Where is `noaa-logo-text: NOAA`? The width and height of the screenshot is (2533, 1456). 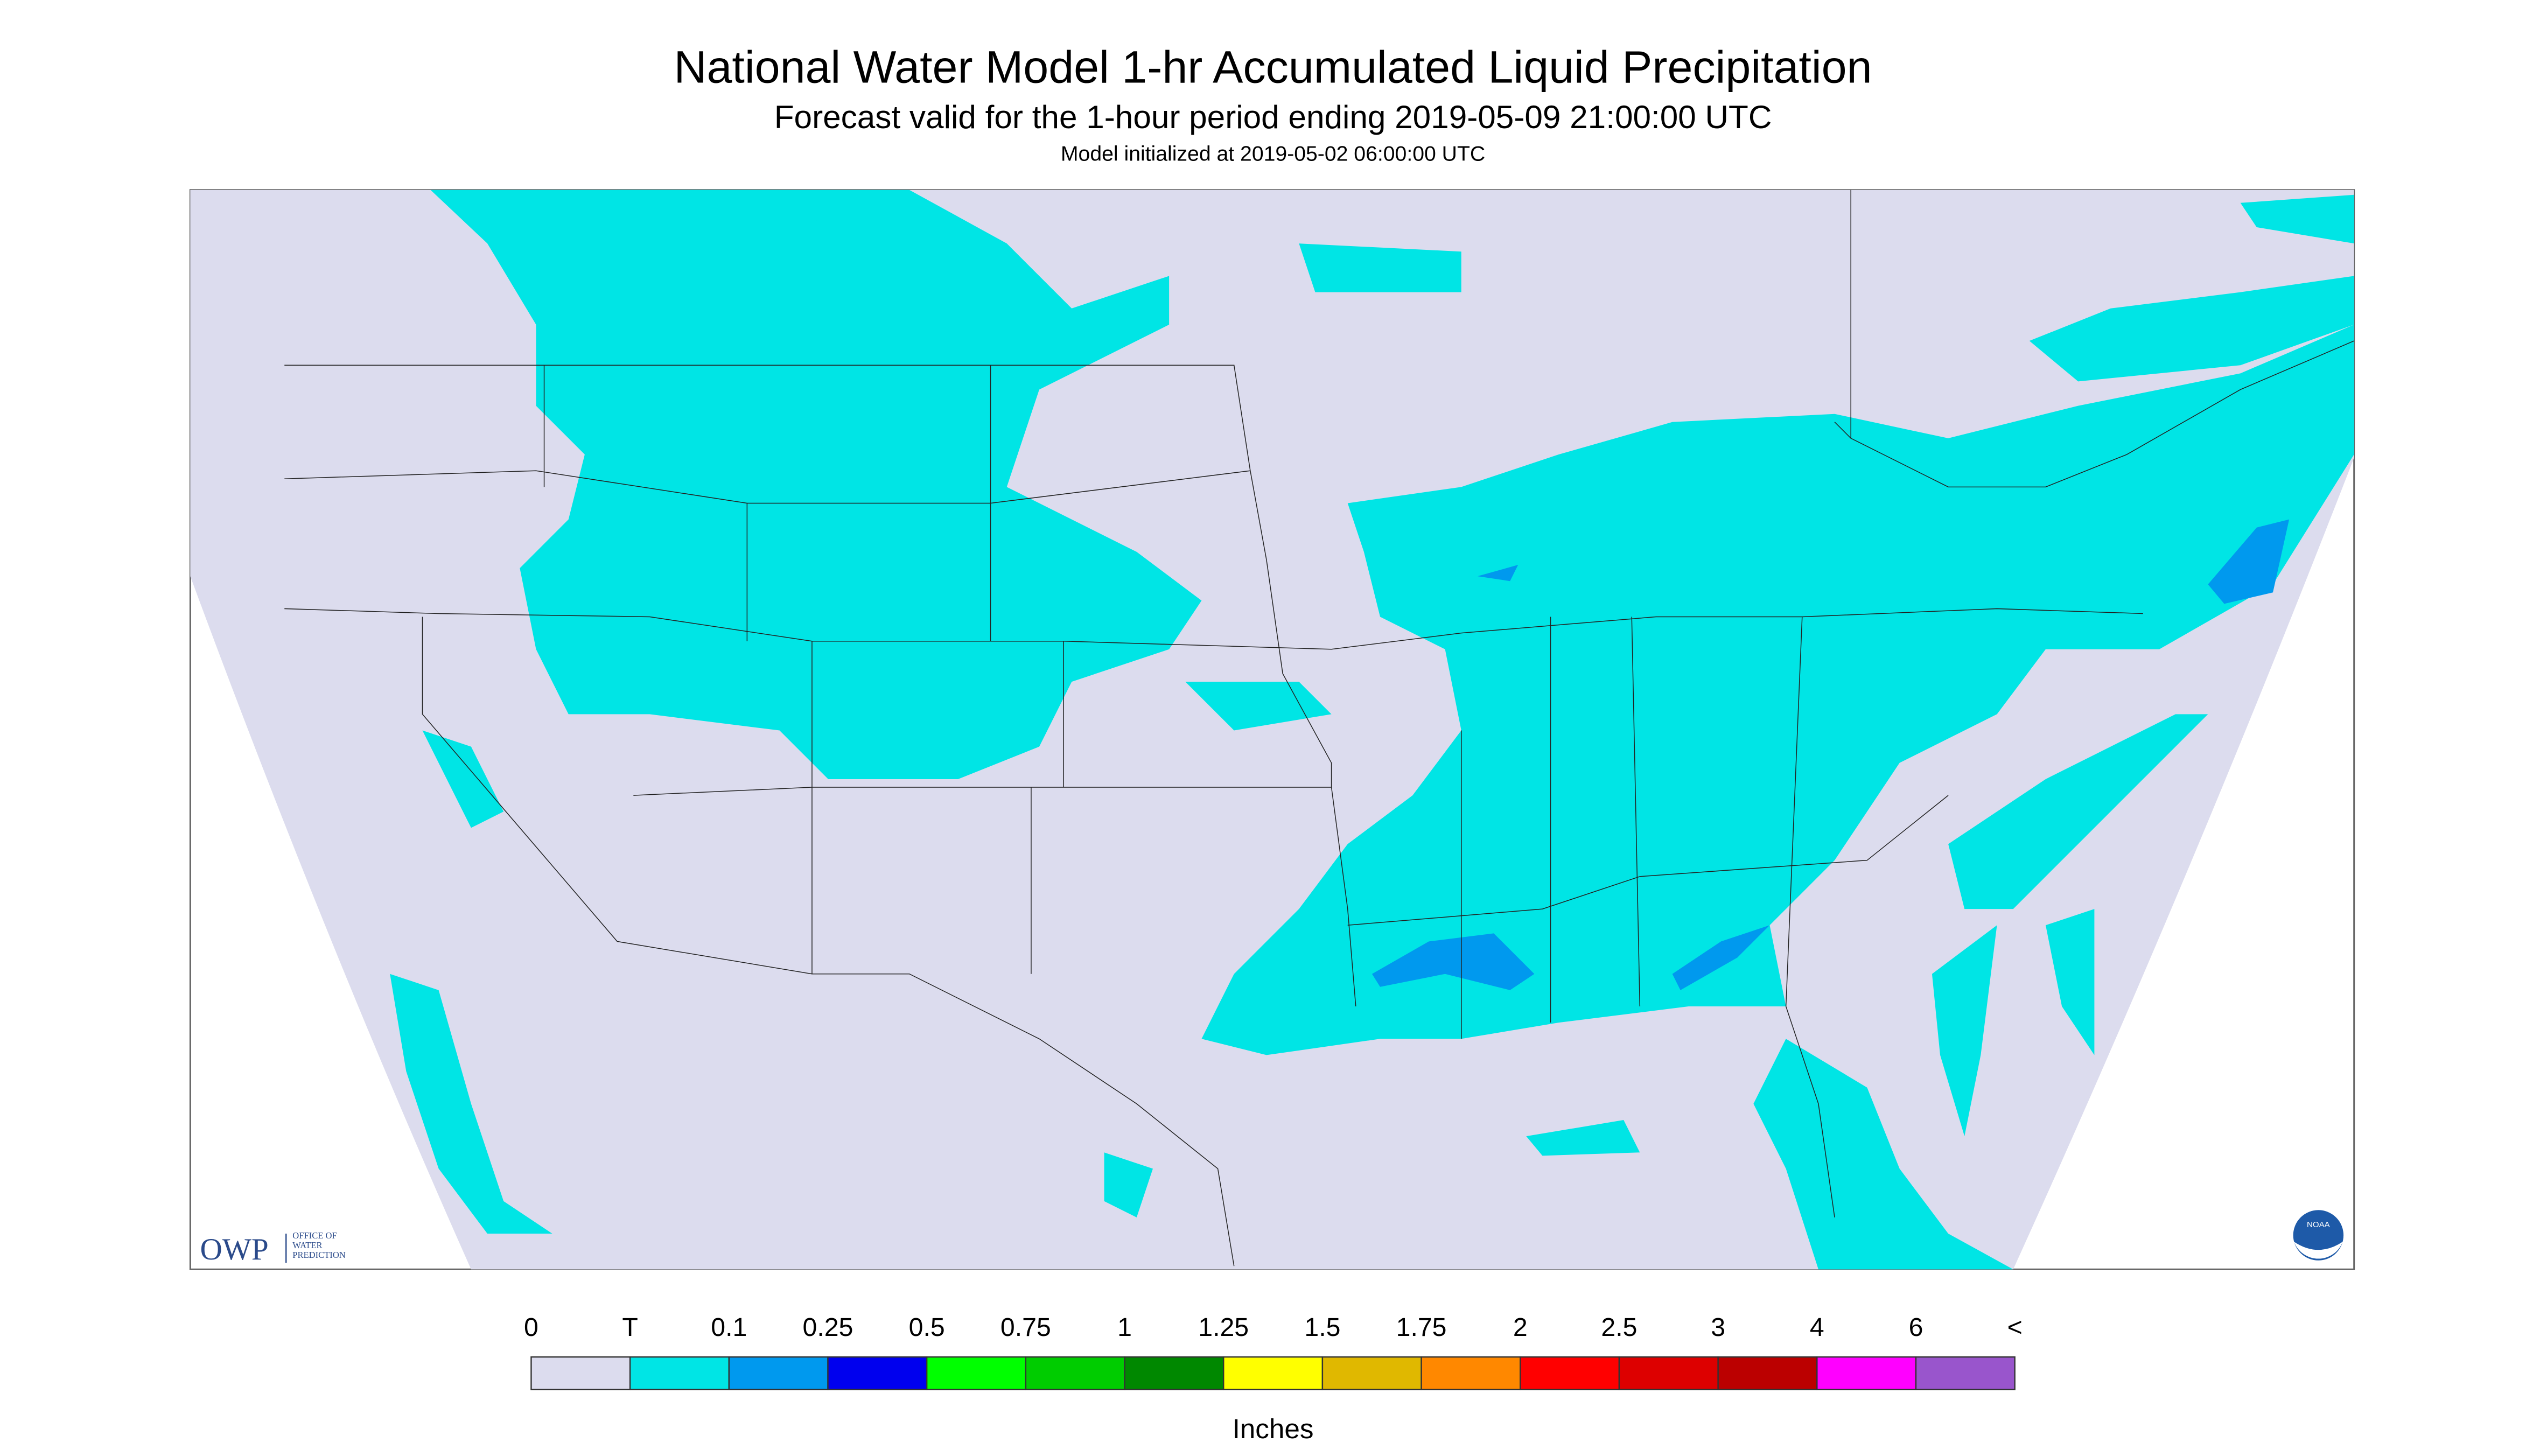 noaa-logo-text: NOAA is located at coordinates (2319, 1224).